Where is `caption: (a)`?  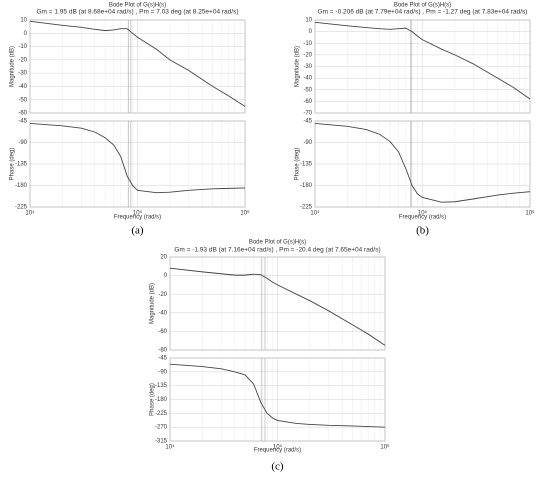 caption: (a) is located at coordinates (137, 231).